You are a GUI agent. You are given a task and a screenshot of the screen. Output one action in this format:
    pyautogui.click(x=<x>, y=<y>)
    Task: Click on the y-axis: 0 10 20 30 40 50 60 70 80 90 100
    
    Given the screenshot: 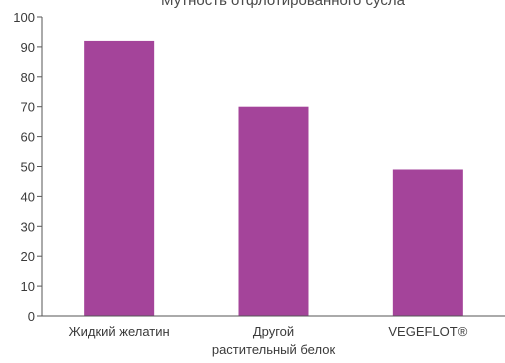 What is the action you would take?
    pyautogui.click(x=28, y=167)
    